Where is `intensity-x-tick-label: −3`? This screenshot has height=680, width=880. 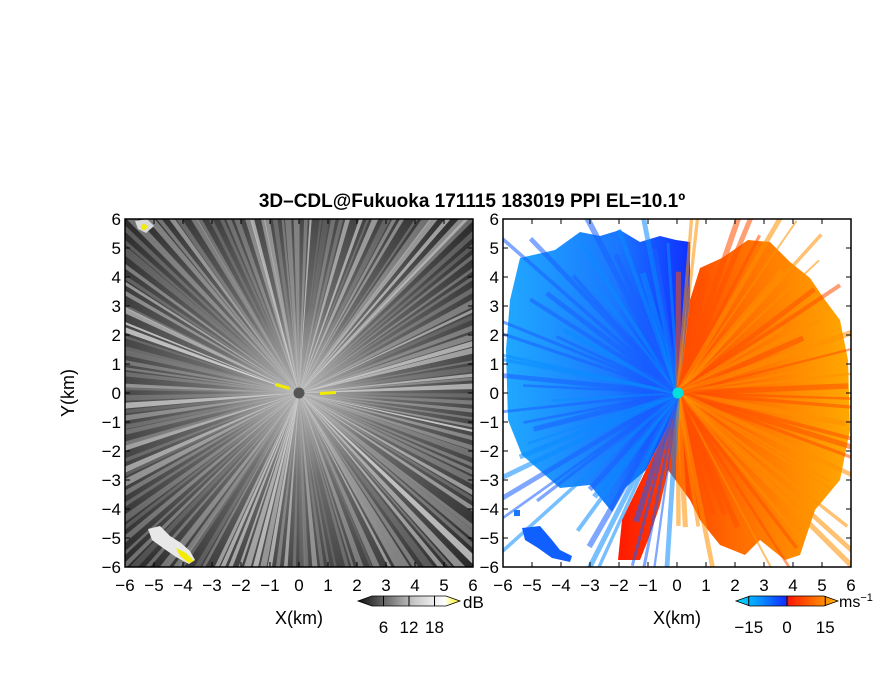 intensity-x-tick-label: −3 is located at coordinates (211, 585).